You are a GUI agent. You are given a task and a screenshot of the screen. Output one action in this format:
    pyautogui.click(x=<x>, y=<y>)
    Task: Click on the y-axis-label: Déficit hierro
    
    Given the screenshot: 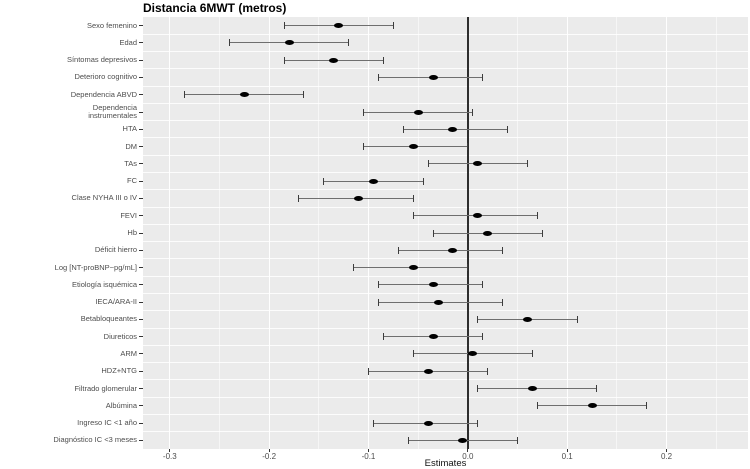 What is the action you would take?
    pyautogui.click(x=115, y=250)
    